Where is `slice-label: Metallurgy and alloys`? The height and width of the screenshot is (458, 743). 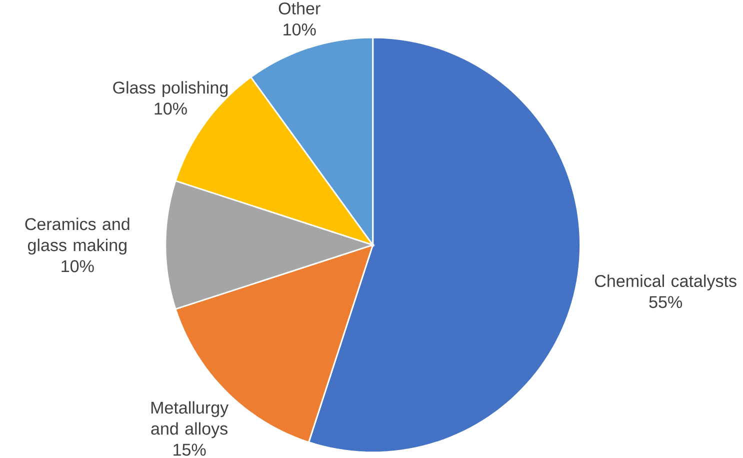 slice-label: Metallurgy and alloys is located at coordinates (190, 419).